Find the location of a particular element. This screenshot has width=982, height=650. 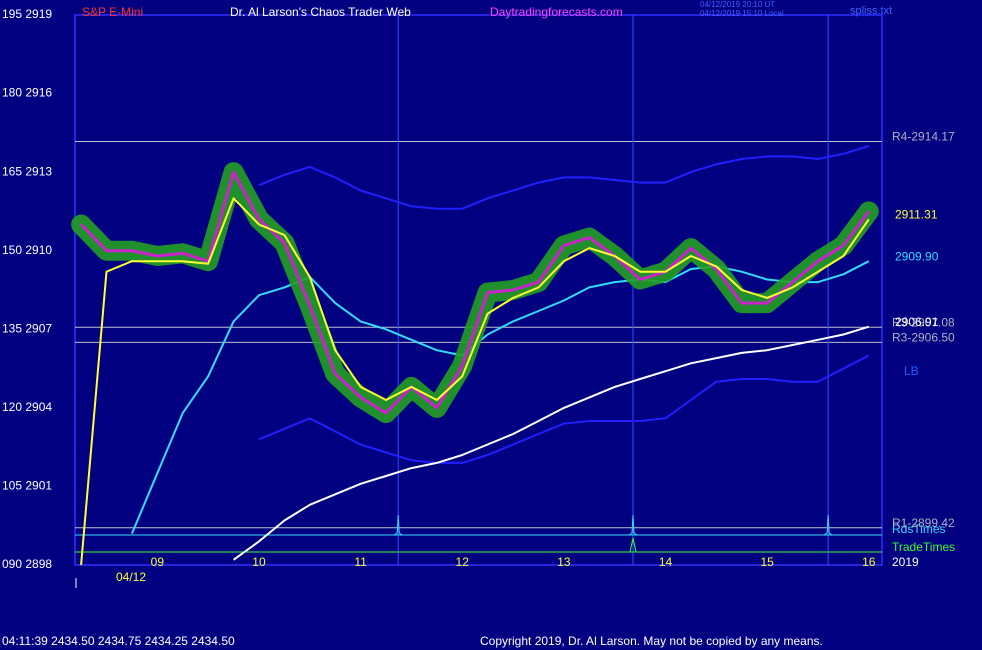

y-tick-label: 180 2916 is located at coordinates (27, 93).